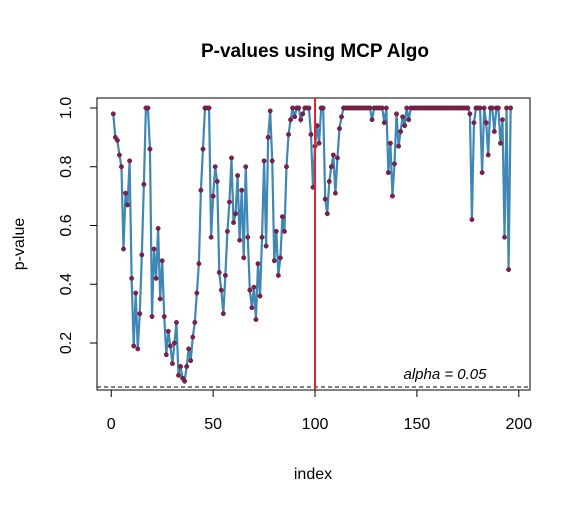 This screenshot has width=582, height=512. What do you see at coordinates (66, 108) in the screenshot?
I see `y-tick-label: 1.0` at bounding box center [66, 108].